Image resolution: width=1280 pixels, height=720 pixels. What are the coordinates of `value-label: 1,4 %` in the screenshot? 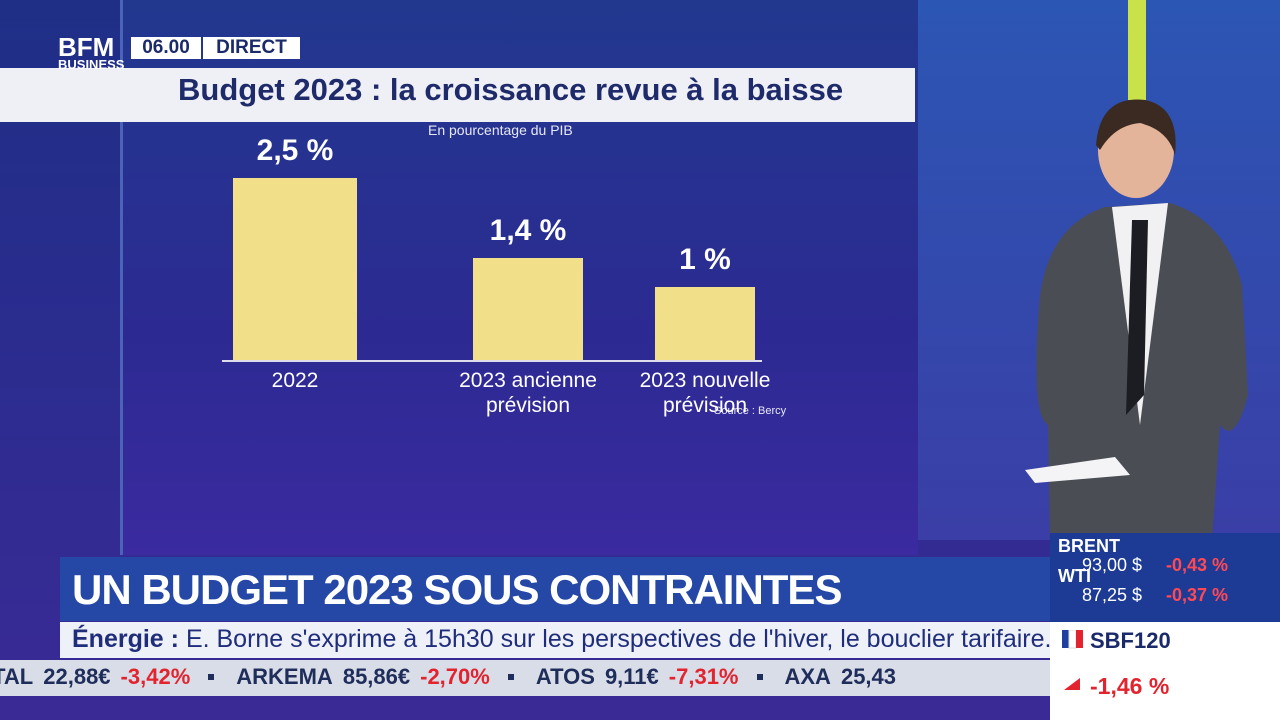 It's located at (528, 231).